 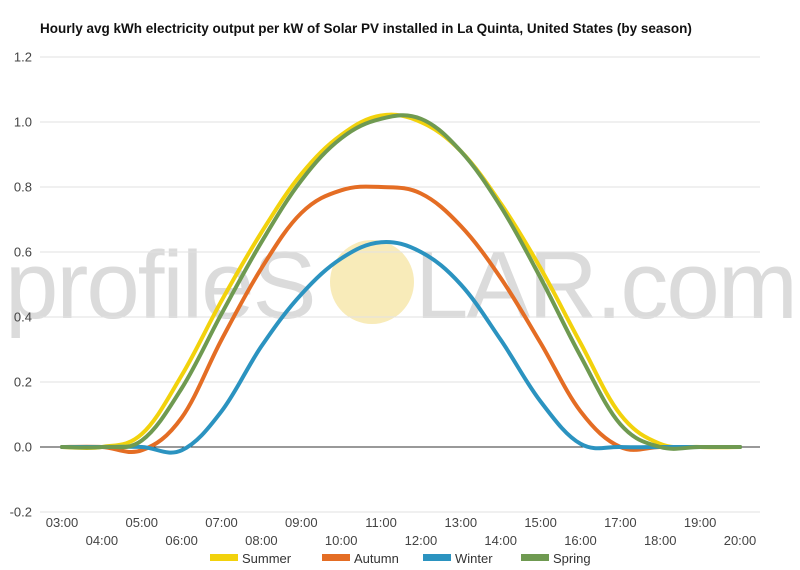 What do you see at coordinates (23, 252) in the screenshot?
I see `y-tick-label: 0.6` at bounding box center [23, 252].